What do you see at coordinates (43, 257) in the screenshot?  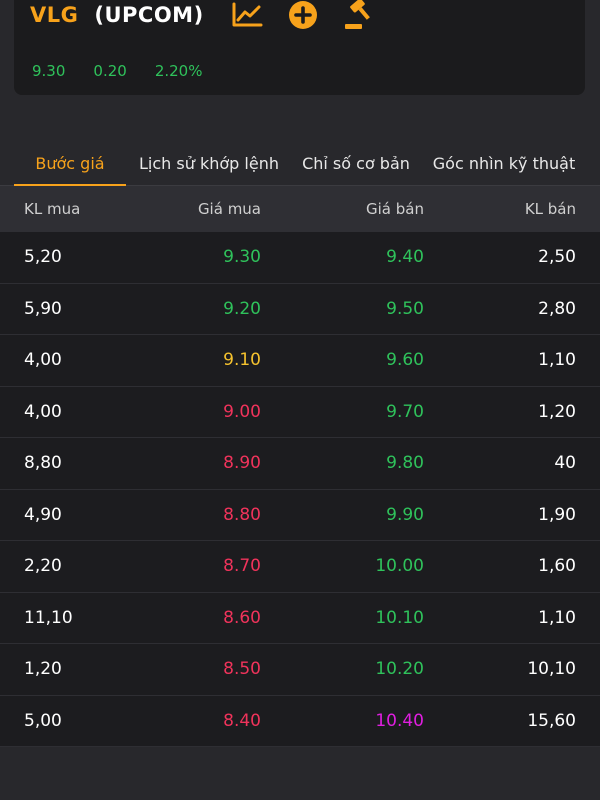 I see `buy-volume: 5,20` at bounding box center [43, 257].